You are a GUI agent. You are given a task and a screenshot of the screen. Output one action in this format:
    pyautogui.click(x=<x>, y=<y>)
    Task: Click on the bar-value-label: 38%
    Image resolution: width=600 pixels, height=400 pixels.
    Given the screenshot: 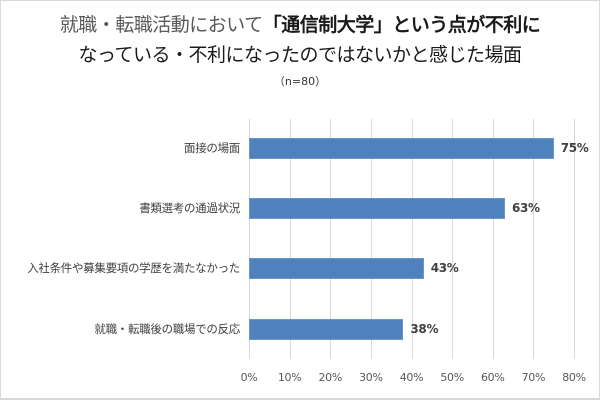 What is the action you would take?
    pyautogui.click(x=424, y=329)
    